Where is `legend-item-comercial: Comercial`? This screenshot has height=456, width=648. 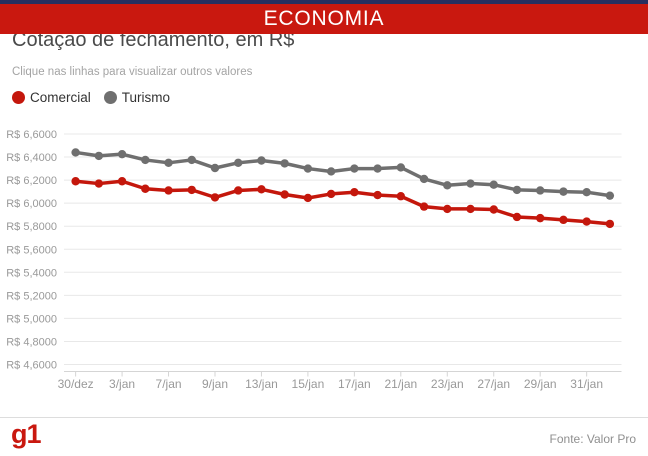 legend-item-comercial: Comercial is located at coordinates (51, 97).